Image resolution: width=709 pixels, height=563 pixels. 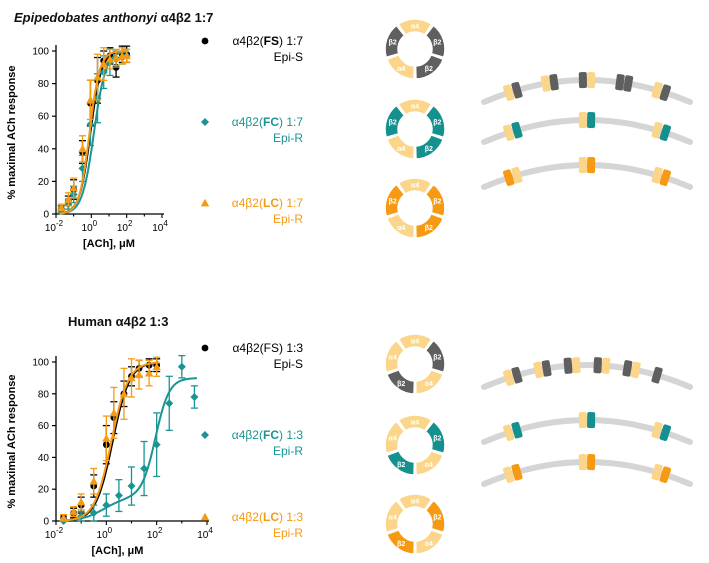 What do you see at coordinates (44, 149) in the screenshot?
I see `y-tick-label: 40` at bounding box center [44, 149].